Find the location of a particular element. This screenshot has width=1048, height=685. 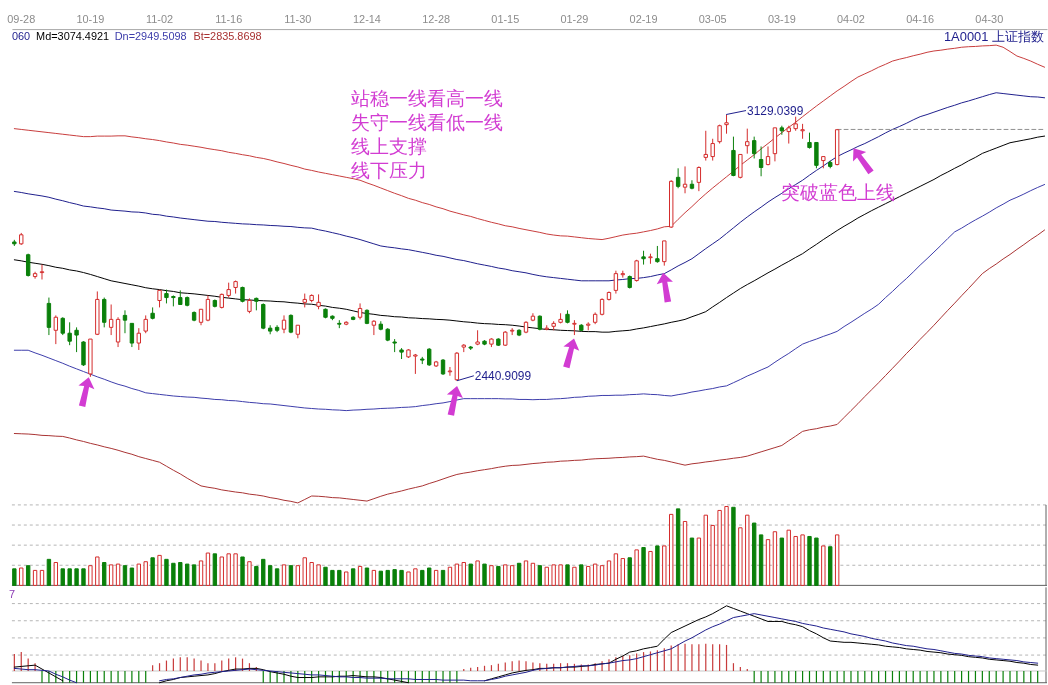

x-tick-label: 12-28 is located at coordinates (436, 18).